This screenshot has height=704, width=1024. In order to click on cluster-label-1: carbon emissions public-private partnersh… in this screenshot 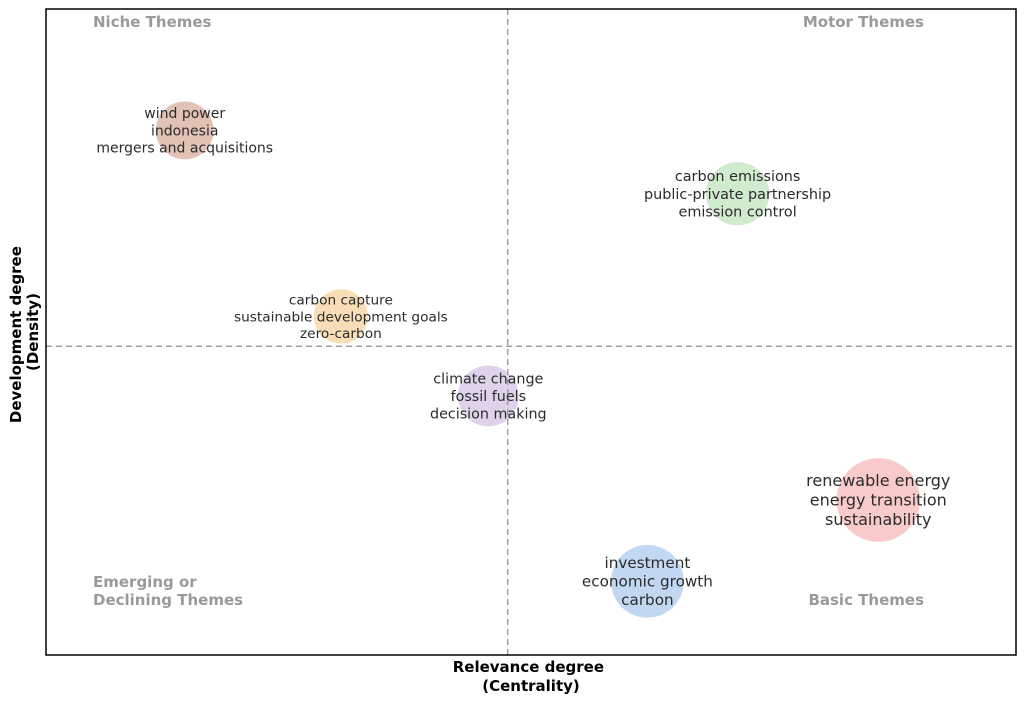, I will do `click(737, 194)`.